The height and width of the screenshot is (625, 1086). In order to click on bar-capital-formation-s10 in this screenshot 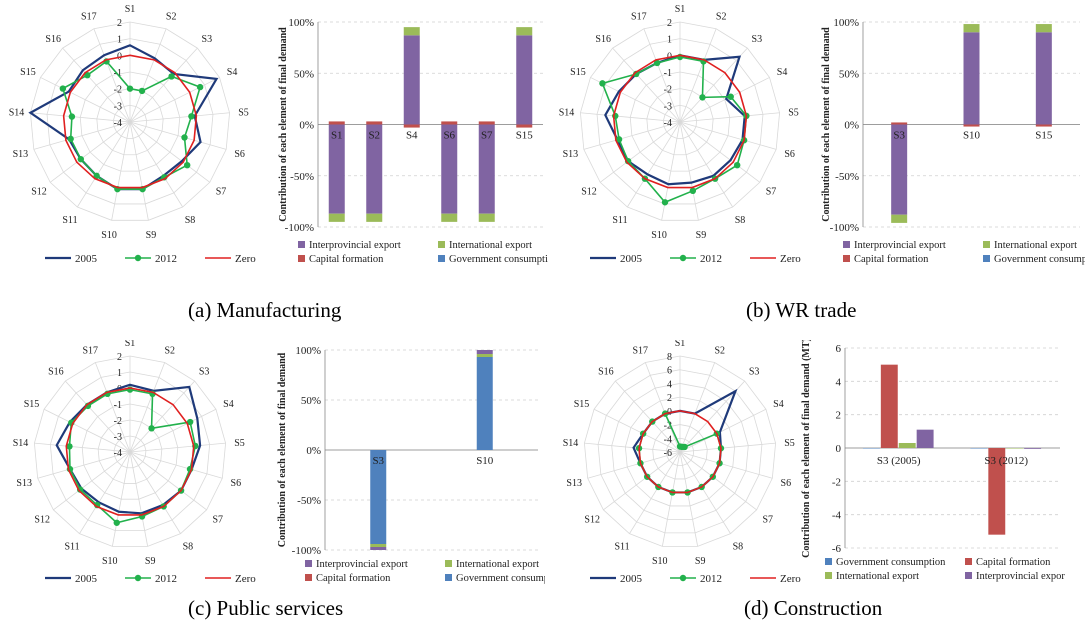, I will do `click(971, 125)`.